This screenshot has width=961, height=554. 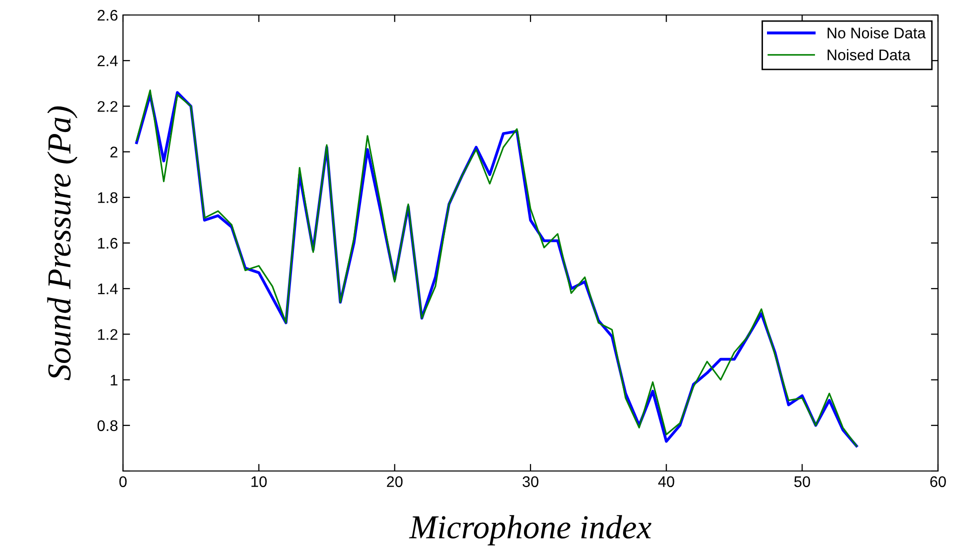 What do you see at coordinates (108, 426) in the screenshot?
I see `y-tick-label: 0.8` at bounding box center [108, 426].